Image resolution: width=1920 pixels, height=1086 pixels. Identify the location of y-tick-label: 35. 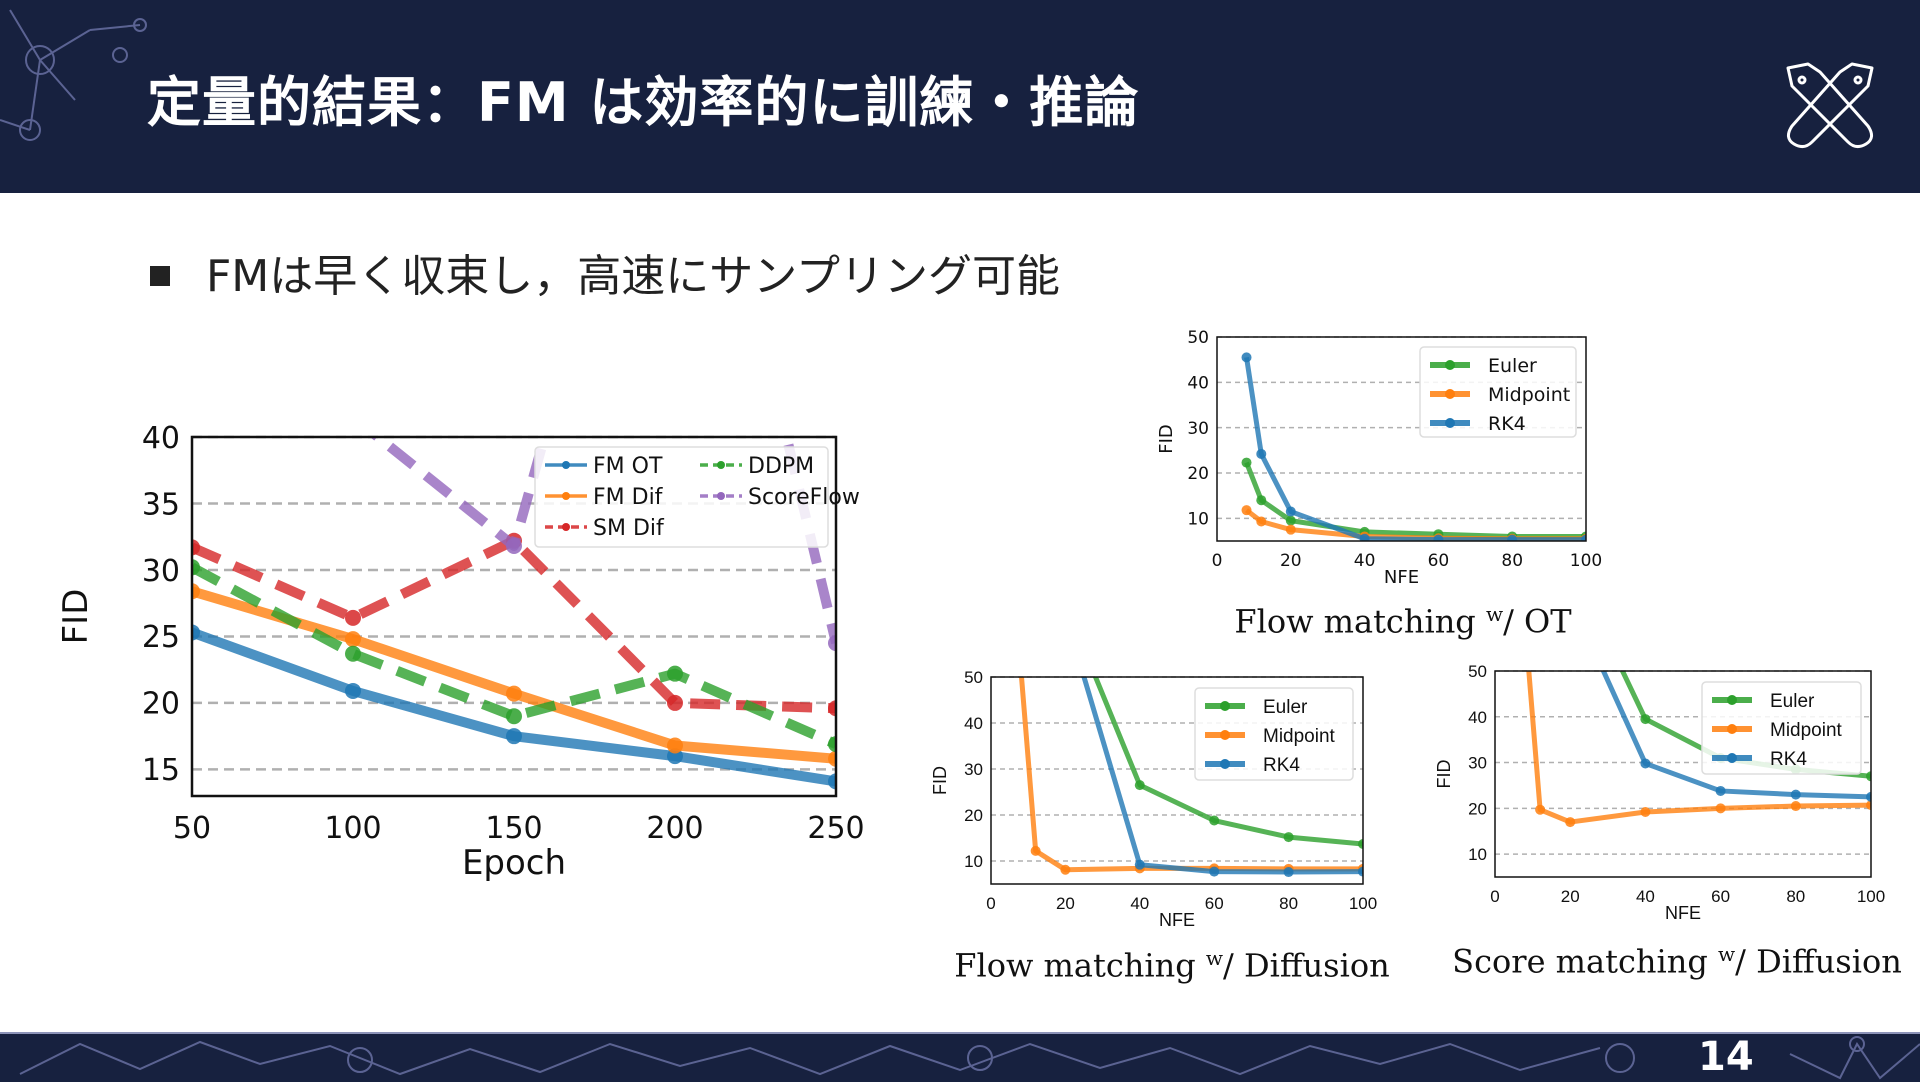
(161, 504).